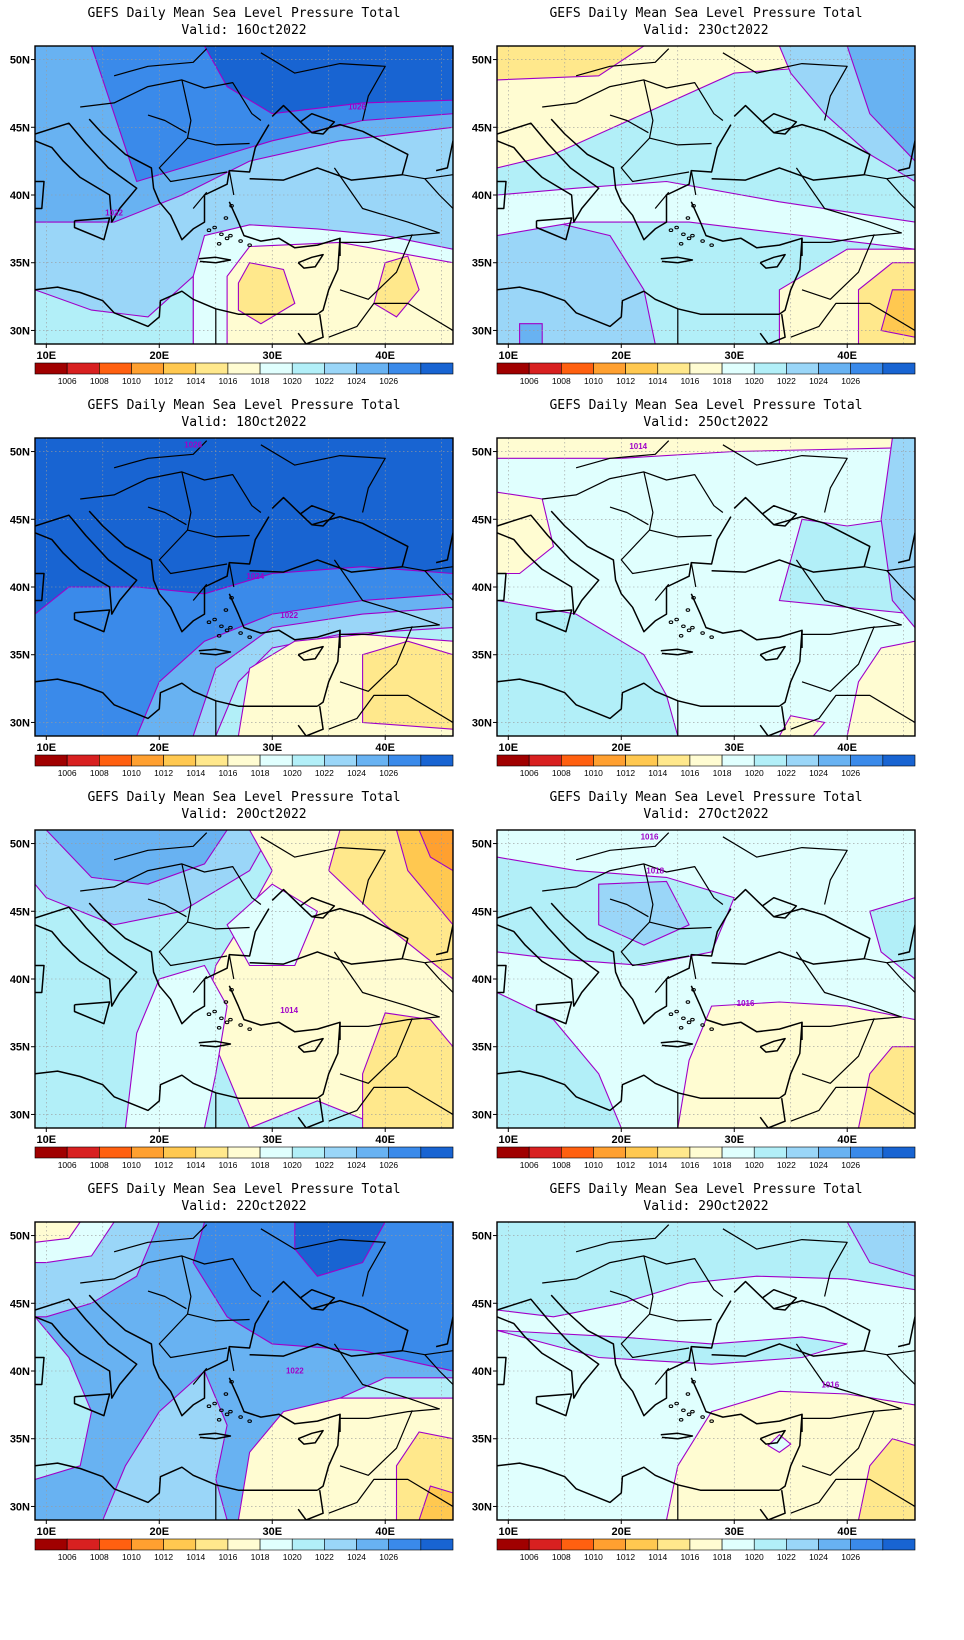 This screenshot has width=964, height=1640. Describe the element at coordinates (195, 381) in the screenshot. I see `colorbar-label: 1014` at that location.